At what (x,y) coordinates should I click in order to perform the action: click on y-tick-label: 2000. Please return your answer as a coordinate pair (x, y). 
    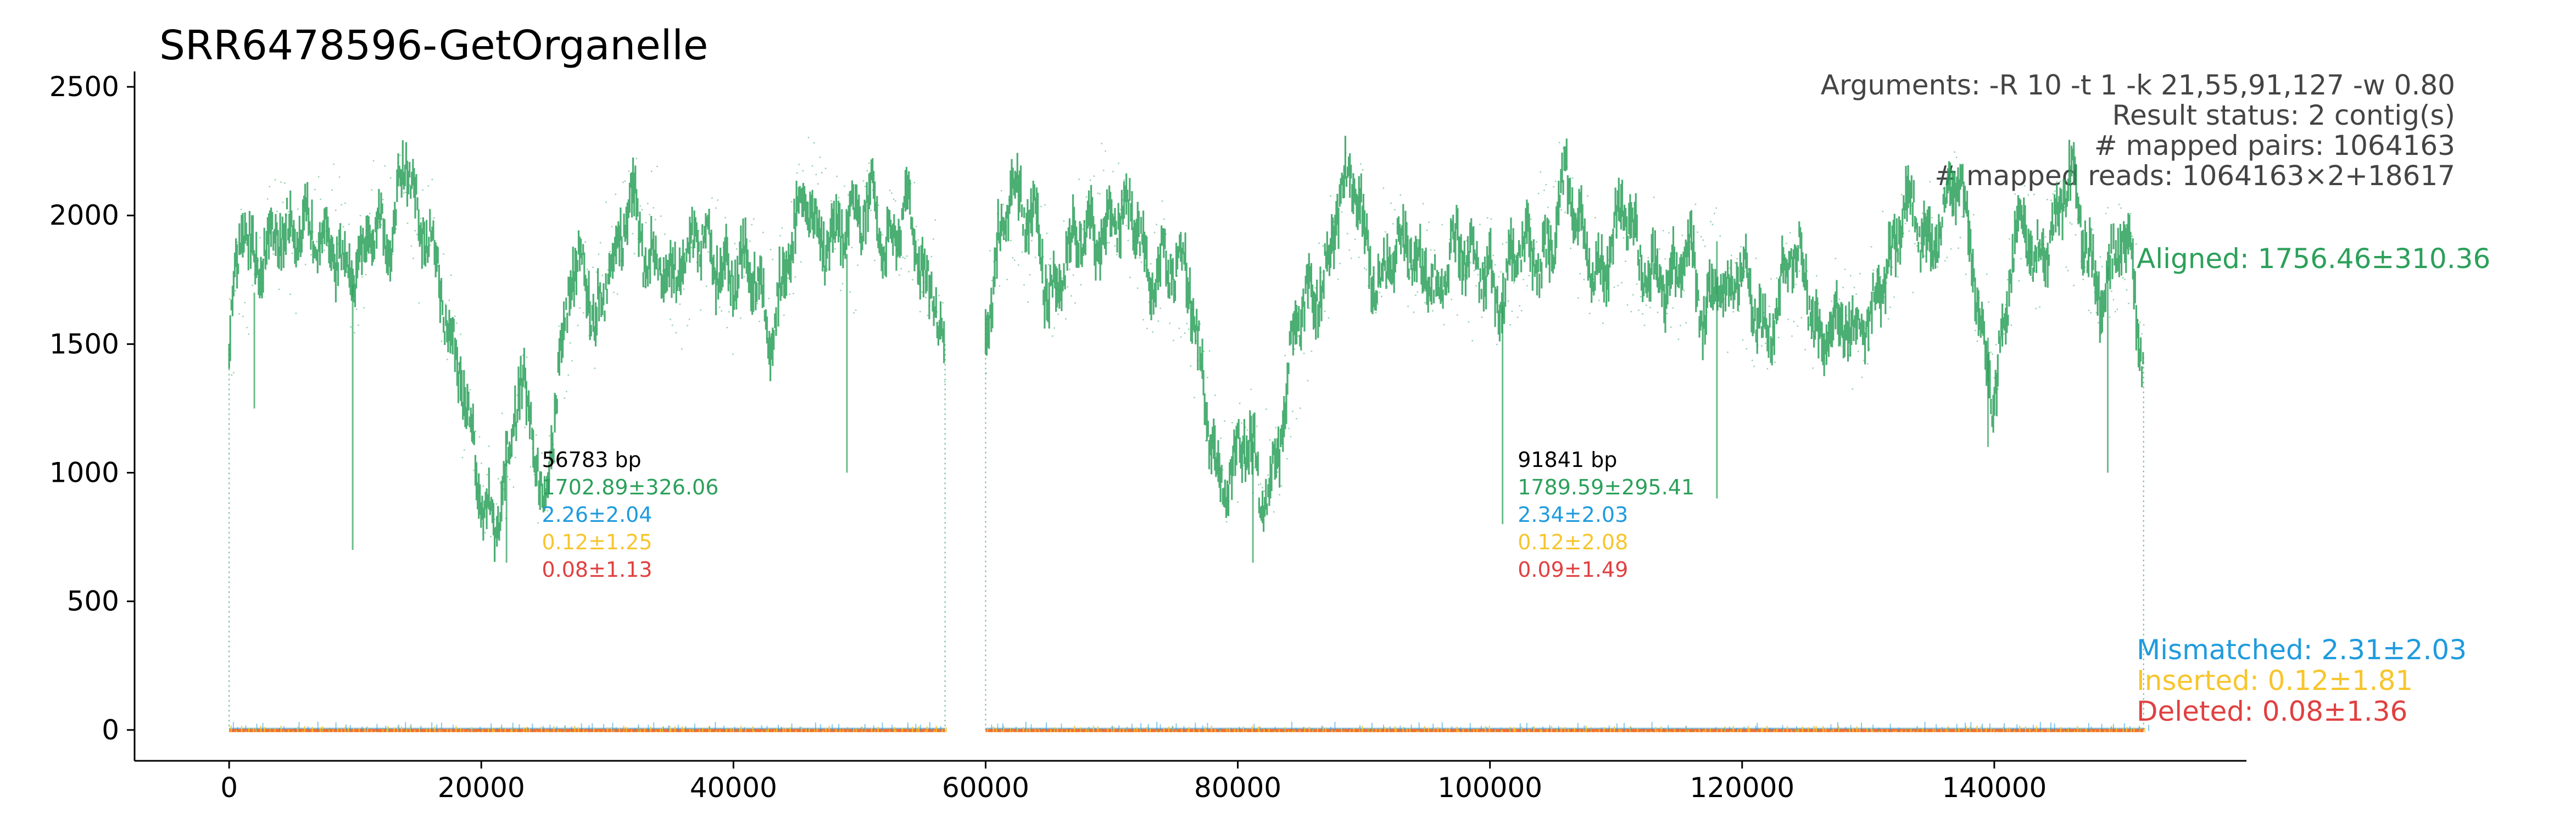
    Looking at the image, I should click on (84, 215).